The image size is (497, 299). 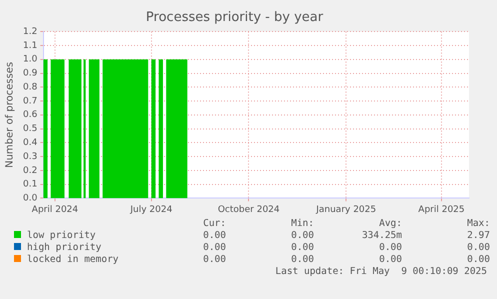 What do you see at coordinates (151, 209) in the screenshot?
I see `x-tick-label: July 2024` at bounding box center [151, 209].